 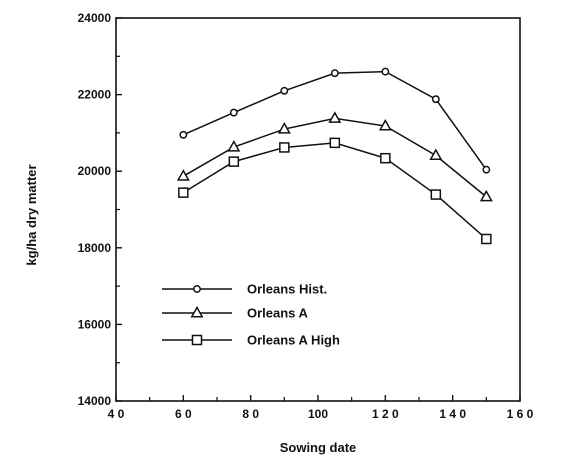 I want to click on y-axis-ticks: 14000 16000 18000 20000 22000 24000, so click(x=100, y=209).